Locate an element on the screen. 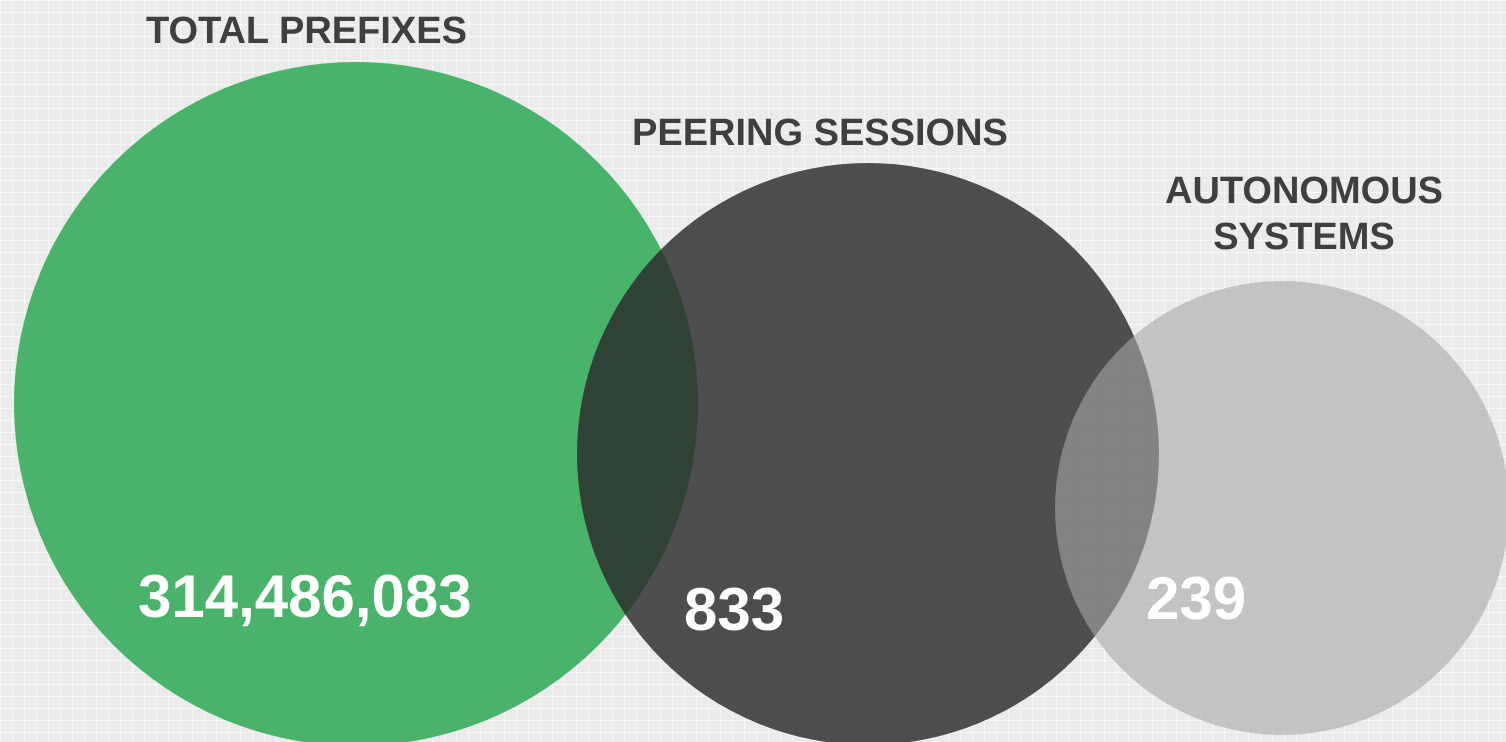  value-peering-sessions: 833 is located at coordinates (734, 609).